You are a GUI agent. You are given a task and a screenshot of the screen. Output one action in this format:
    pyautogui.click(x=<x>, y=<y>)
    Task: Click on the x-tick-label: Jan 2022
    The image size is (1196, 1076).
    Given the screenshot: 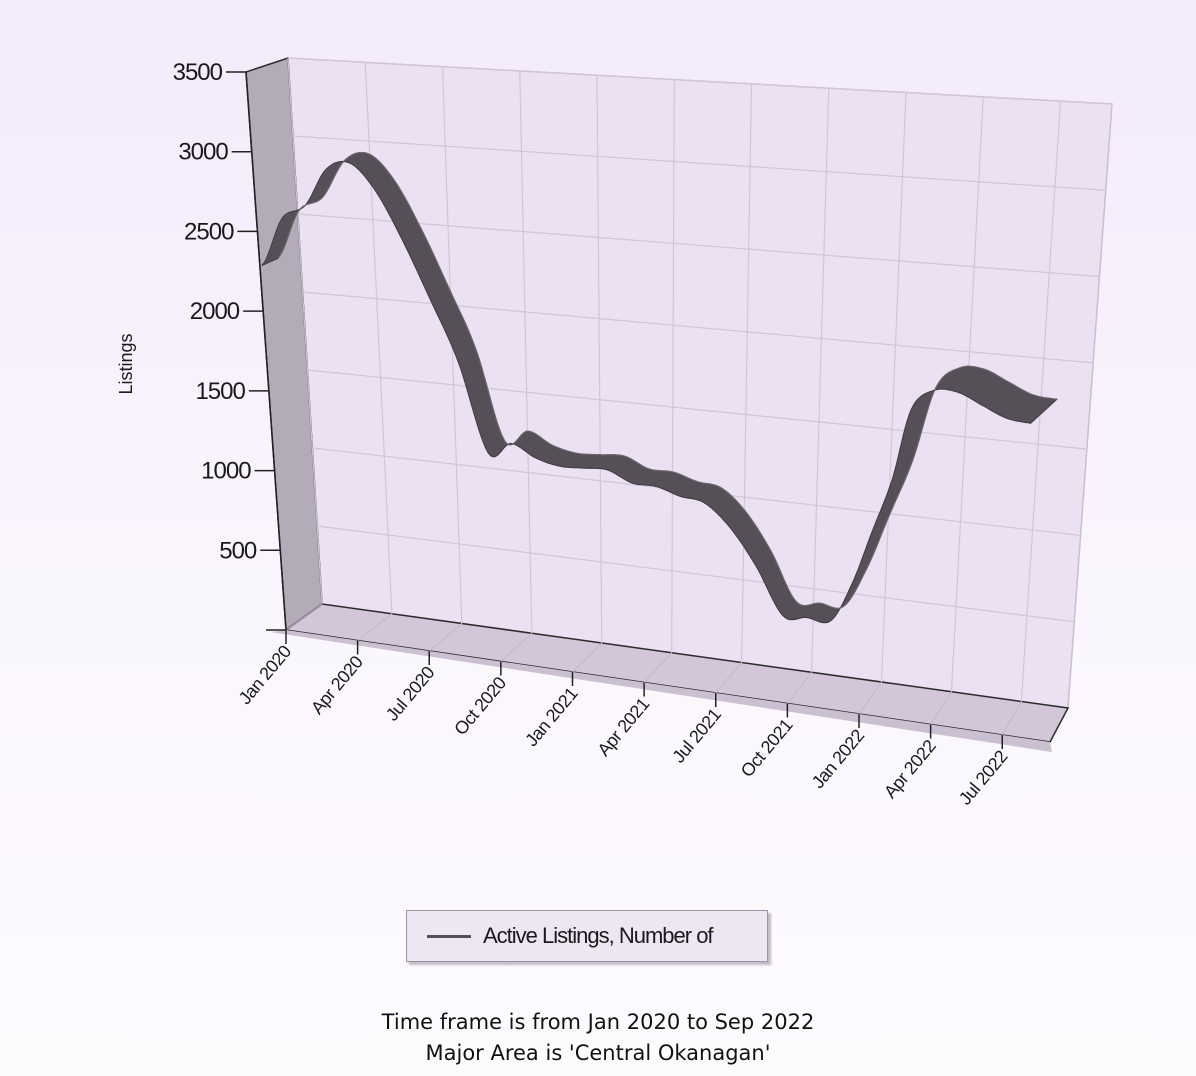 What is the action you would take?
    pyautogui.click(x=838, y=758)
    